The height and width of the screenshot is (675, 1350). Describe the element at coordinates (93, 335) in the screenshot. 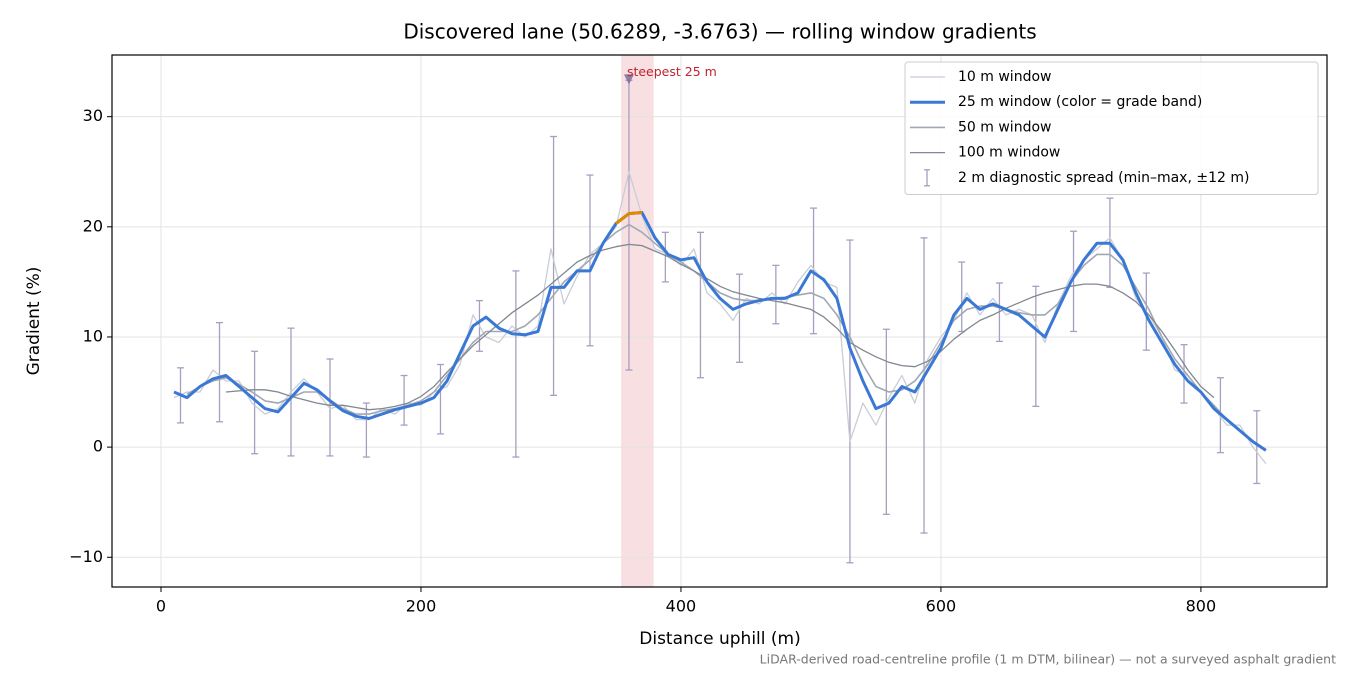

I see `y-tick-label: 10` at that location.